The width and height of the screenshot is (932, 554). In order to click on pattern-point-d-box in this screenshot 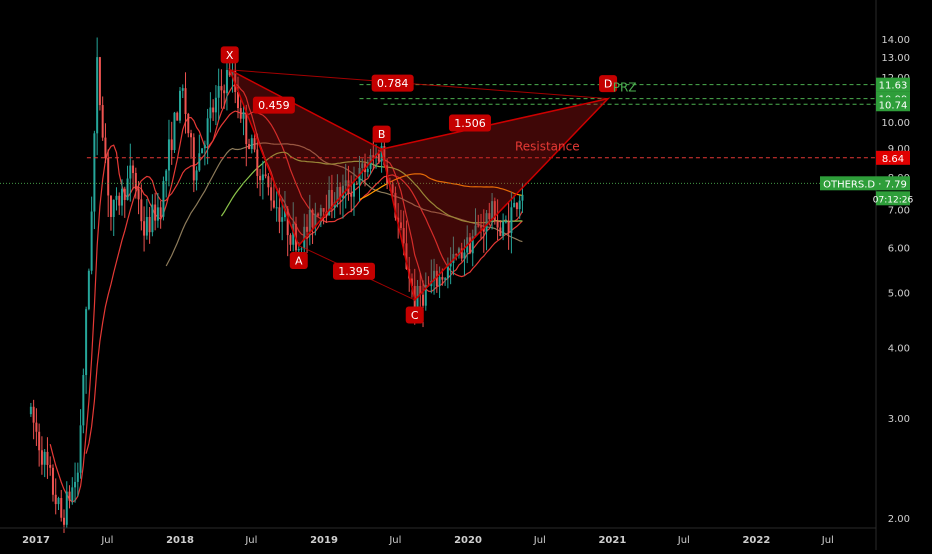, I will do `click(608, 84)`.